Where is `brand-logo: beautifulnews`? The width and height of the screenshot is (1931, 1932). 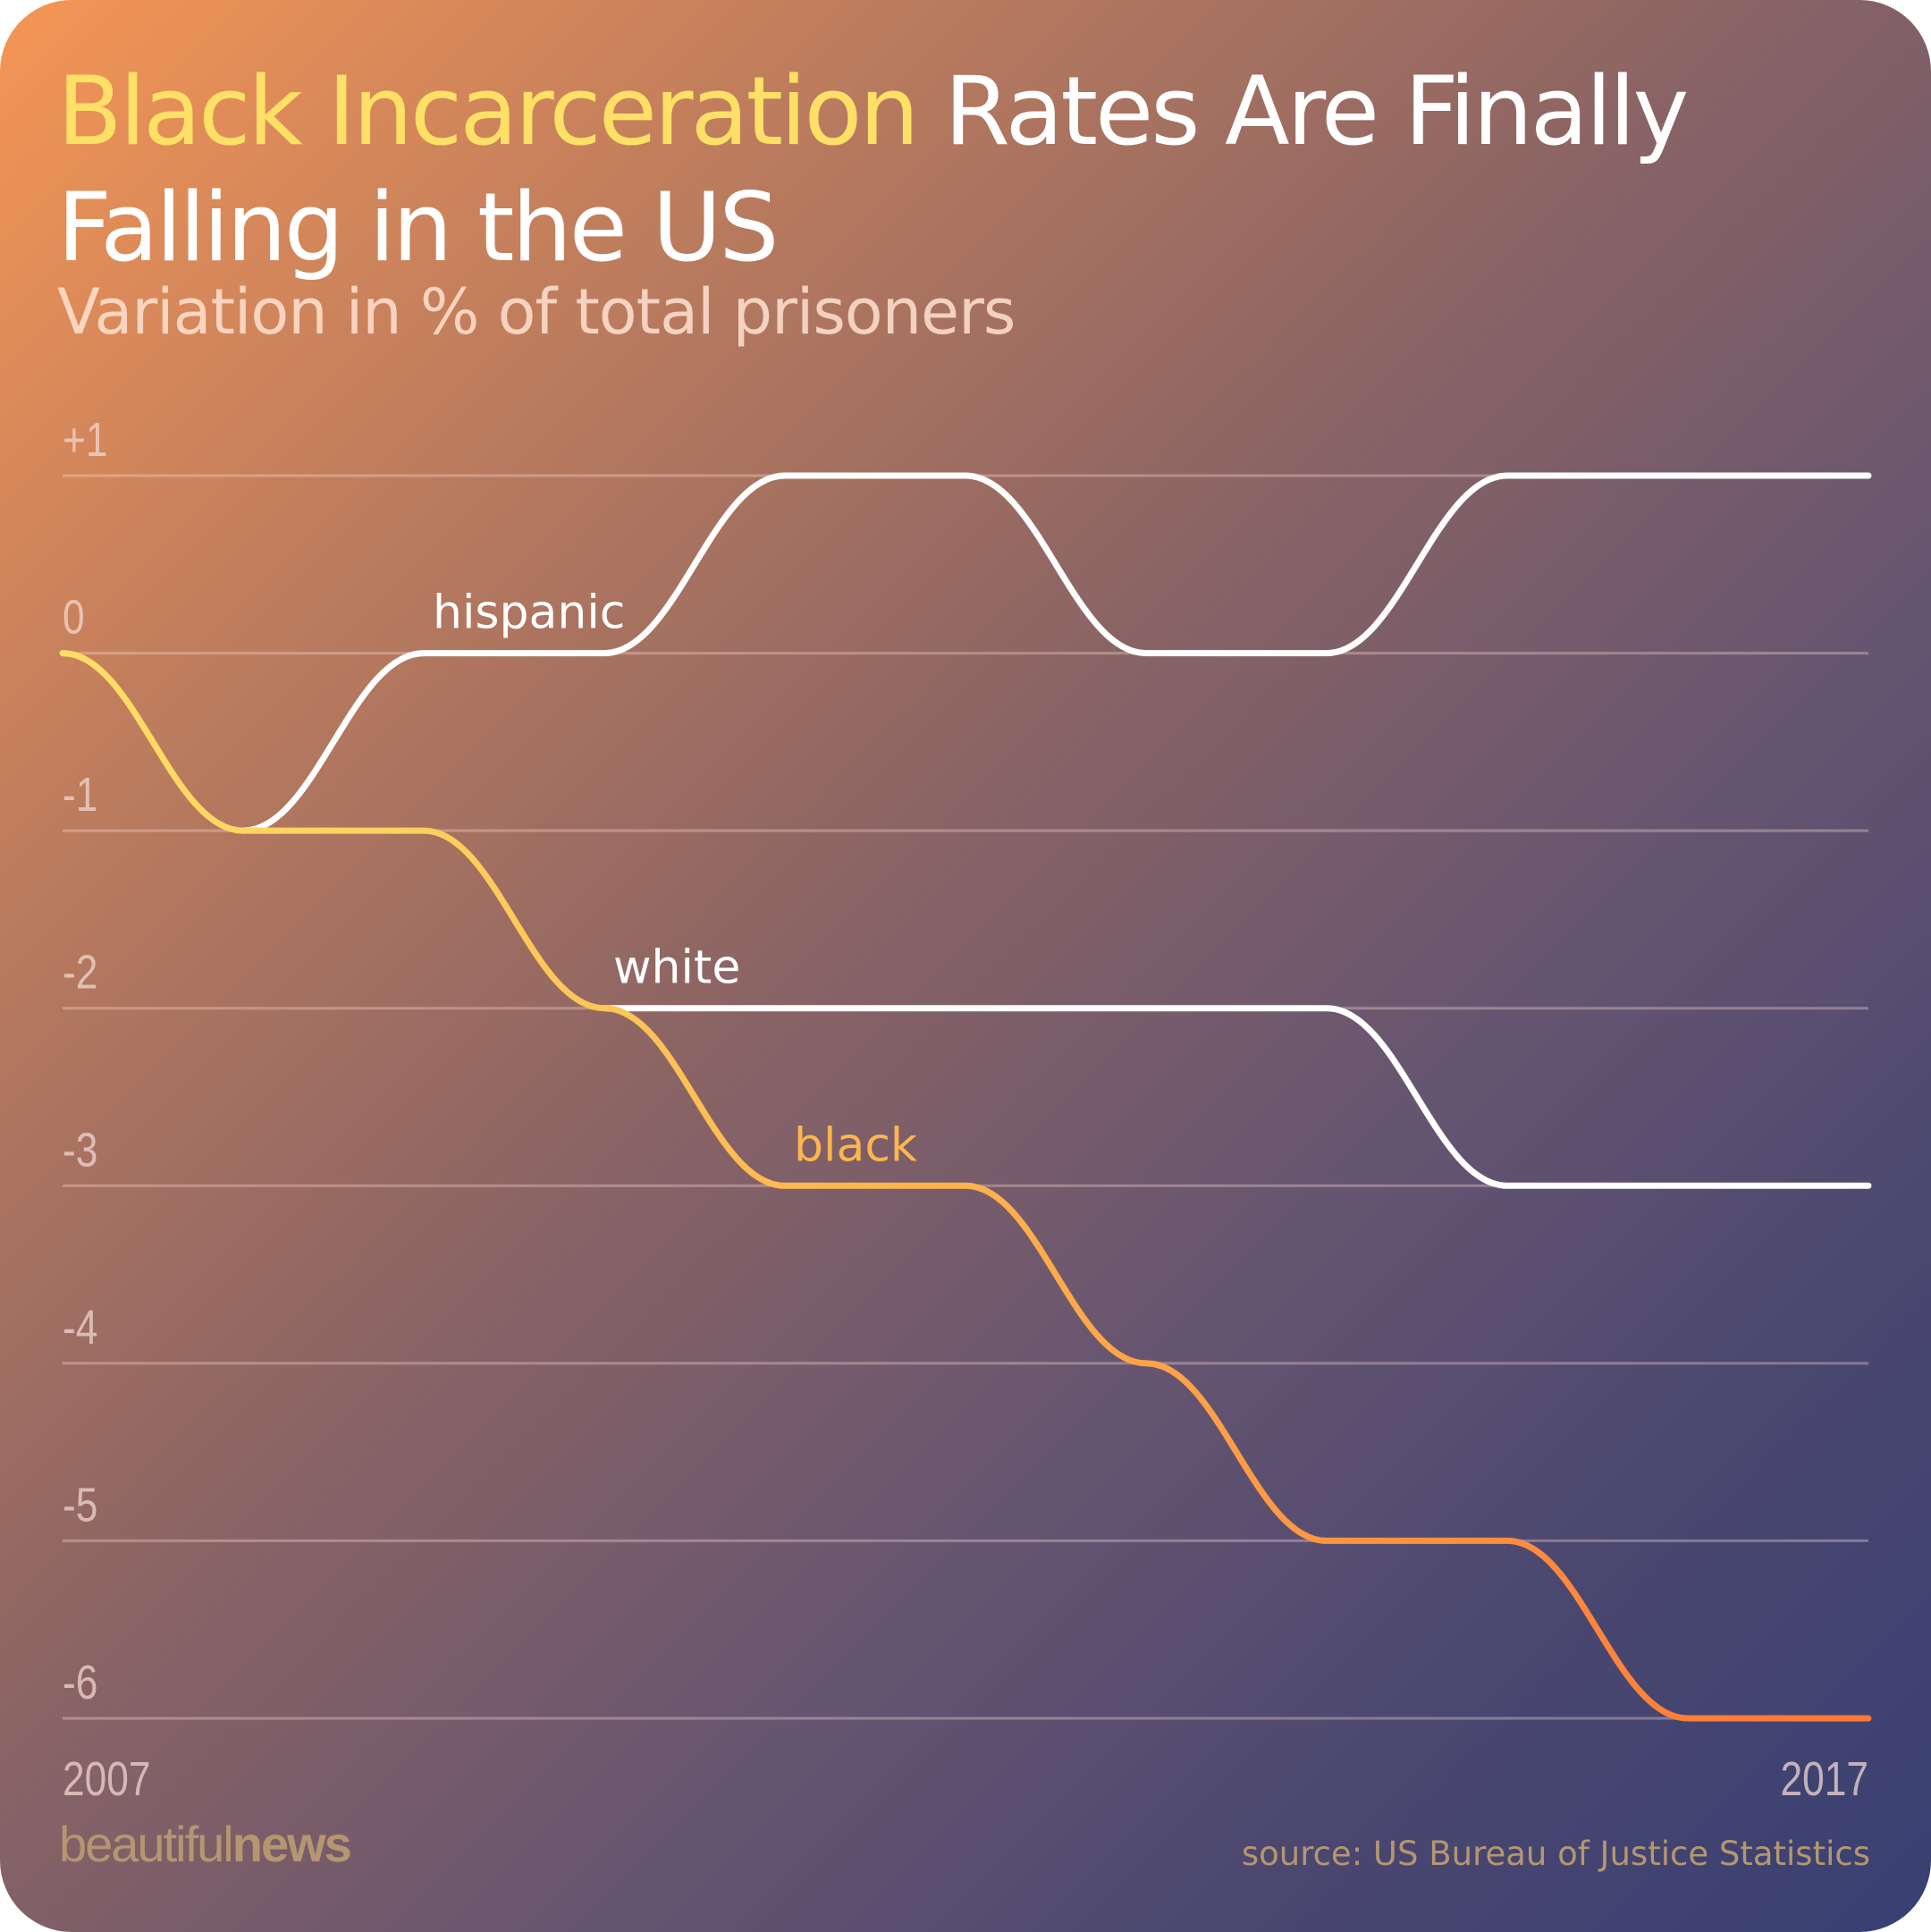
brand-logo: beautifulnews is located at coordinates (205, 1844).